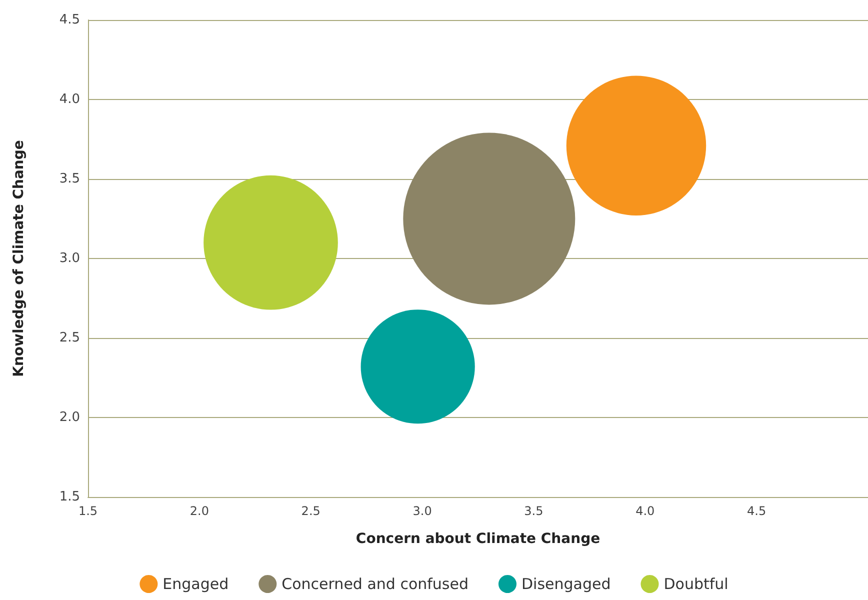  Describe the element at coordinates (69, 20) in the screenshot. I see `y-tick-label: 4.5` at that location.